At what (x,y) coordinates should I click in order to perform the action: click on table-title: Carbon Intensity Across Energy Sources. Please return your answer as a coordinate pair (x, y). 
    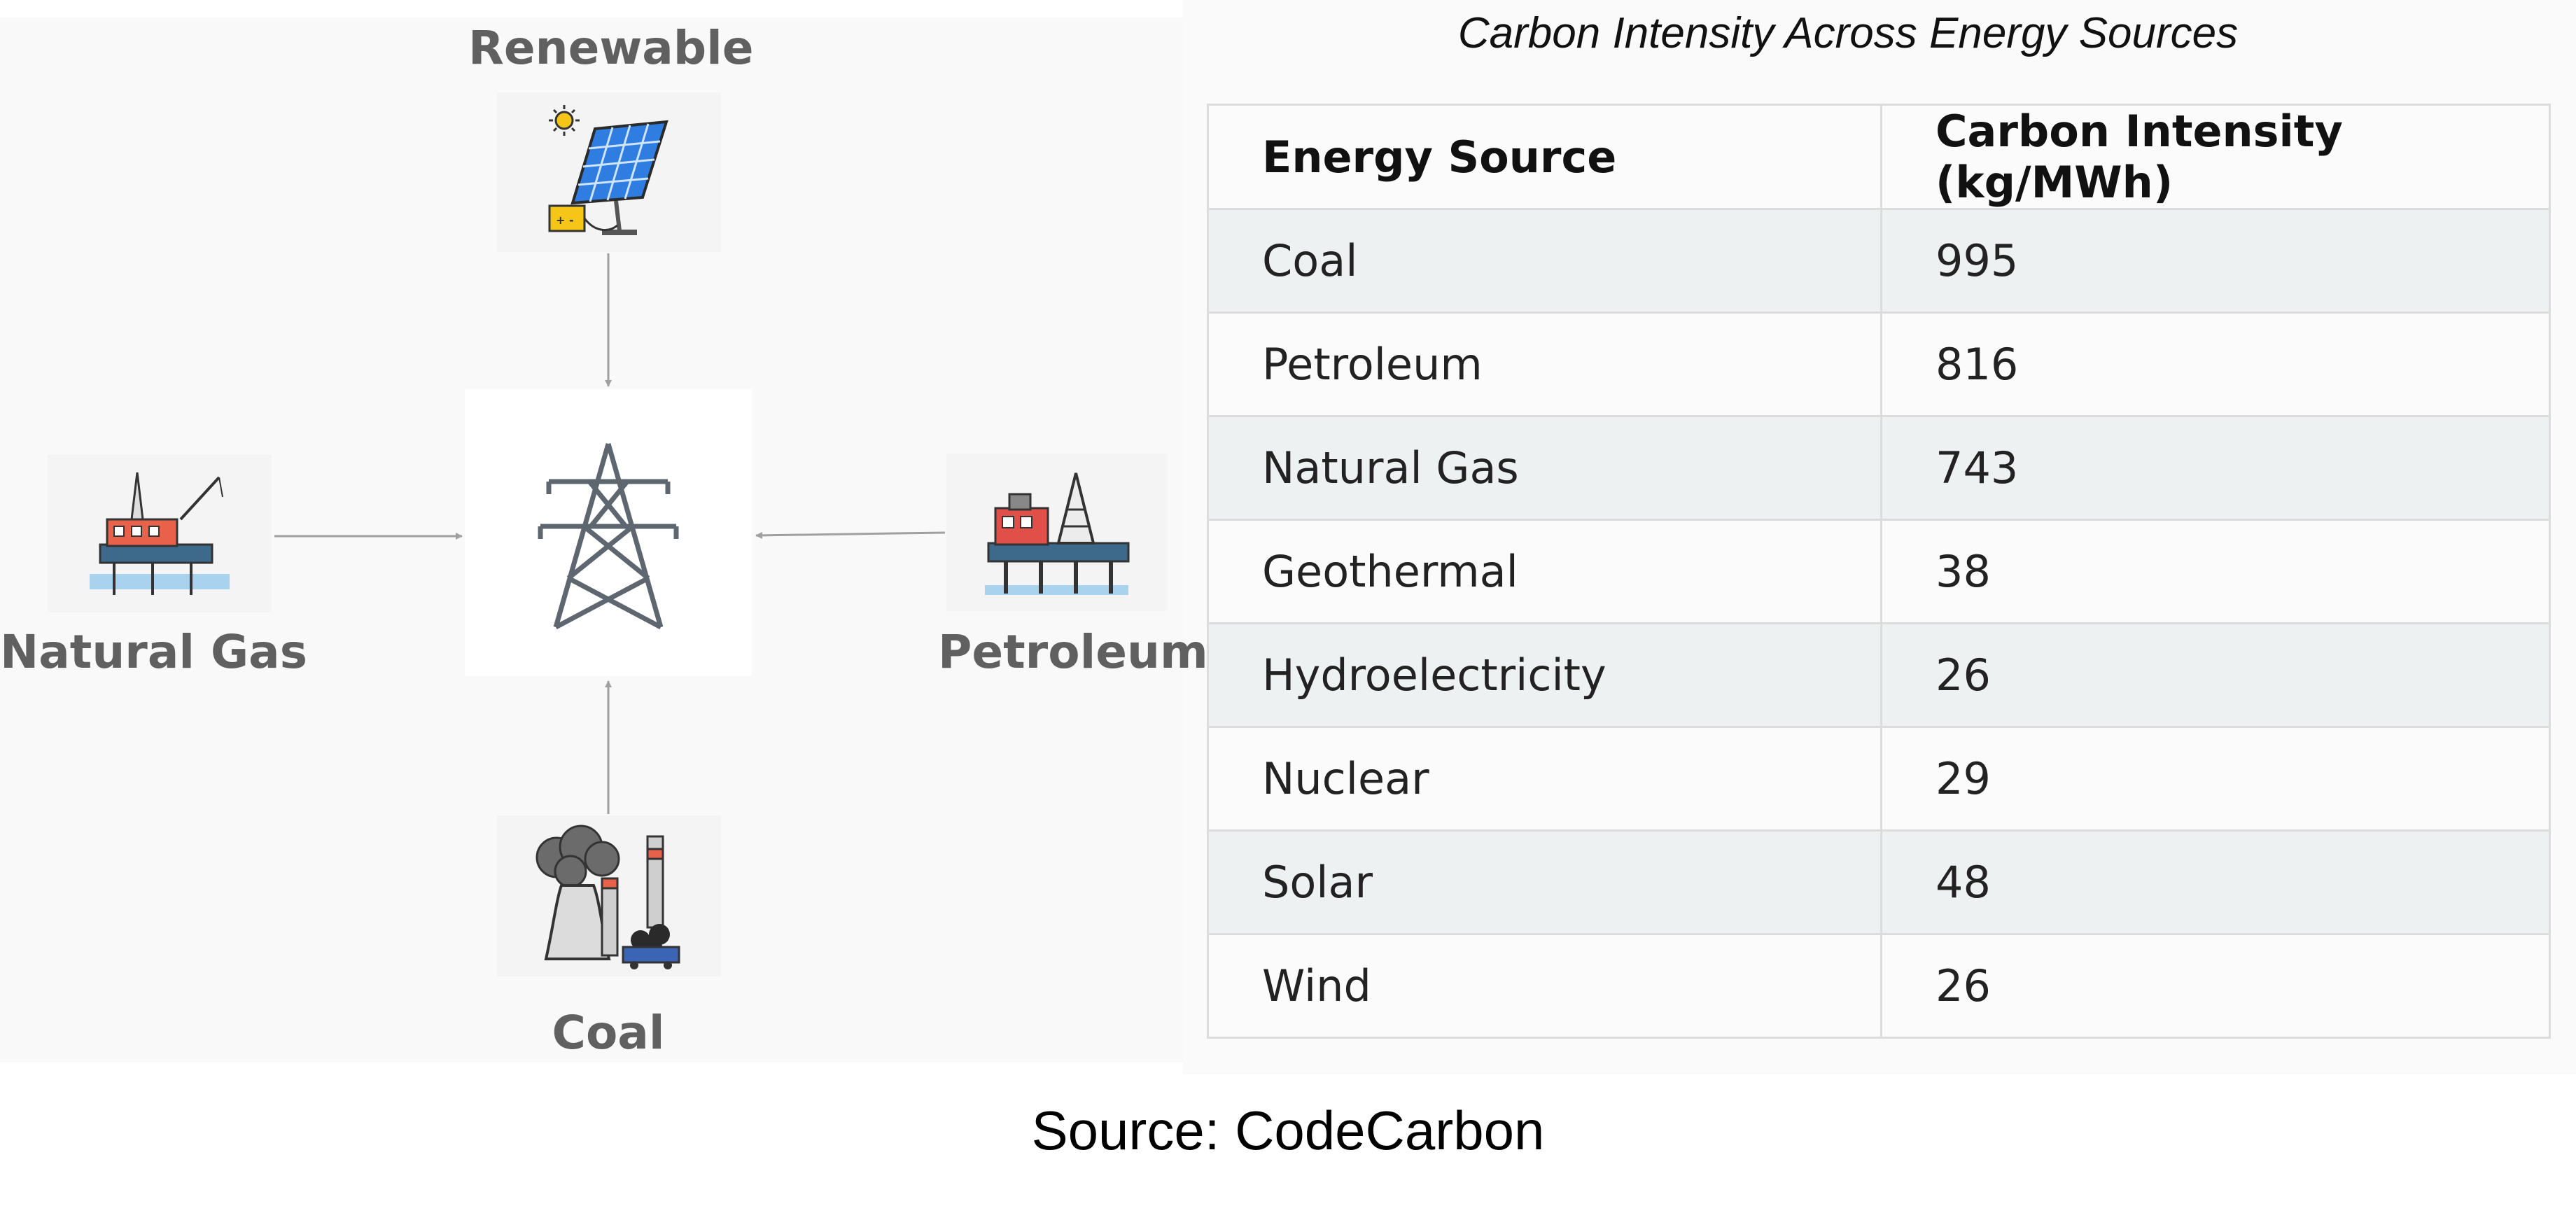
    Looking at the image, I should click on (1848, 33).